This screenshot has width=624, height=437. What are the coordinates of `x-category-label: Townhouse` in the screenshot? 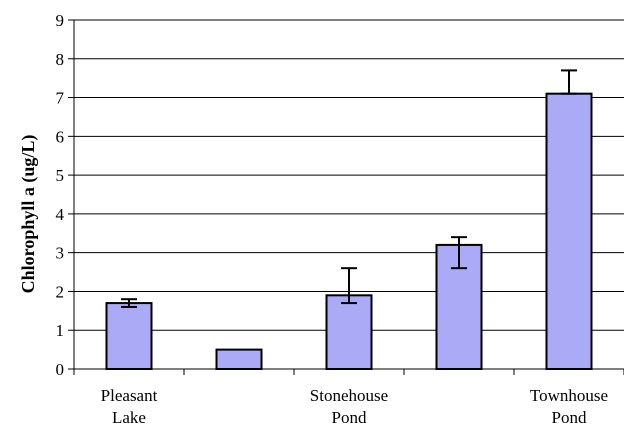 It's located at (569, 395).